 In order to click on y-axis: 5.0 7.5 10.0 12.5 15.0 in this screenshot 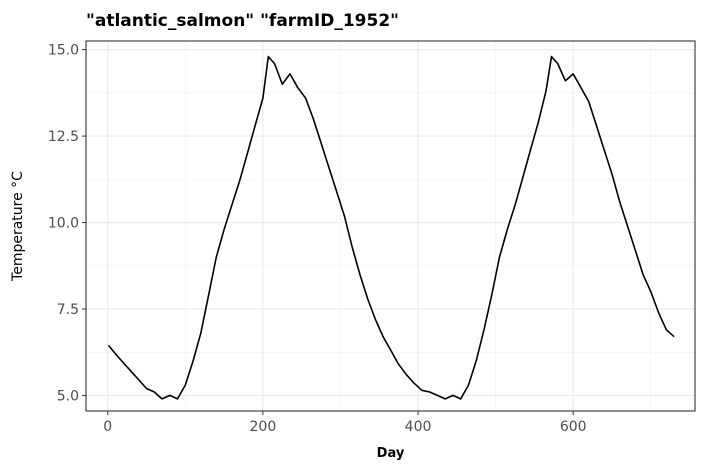, I will do `click(67, 223)`.